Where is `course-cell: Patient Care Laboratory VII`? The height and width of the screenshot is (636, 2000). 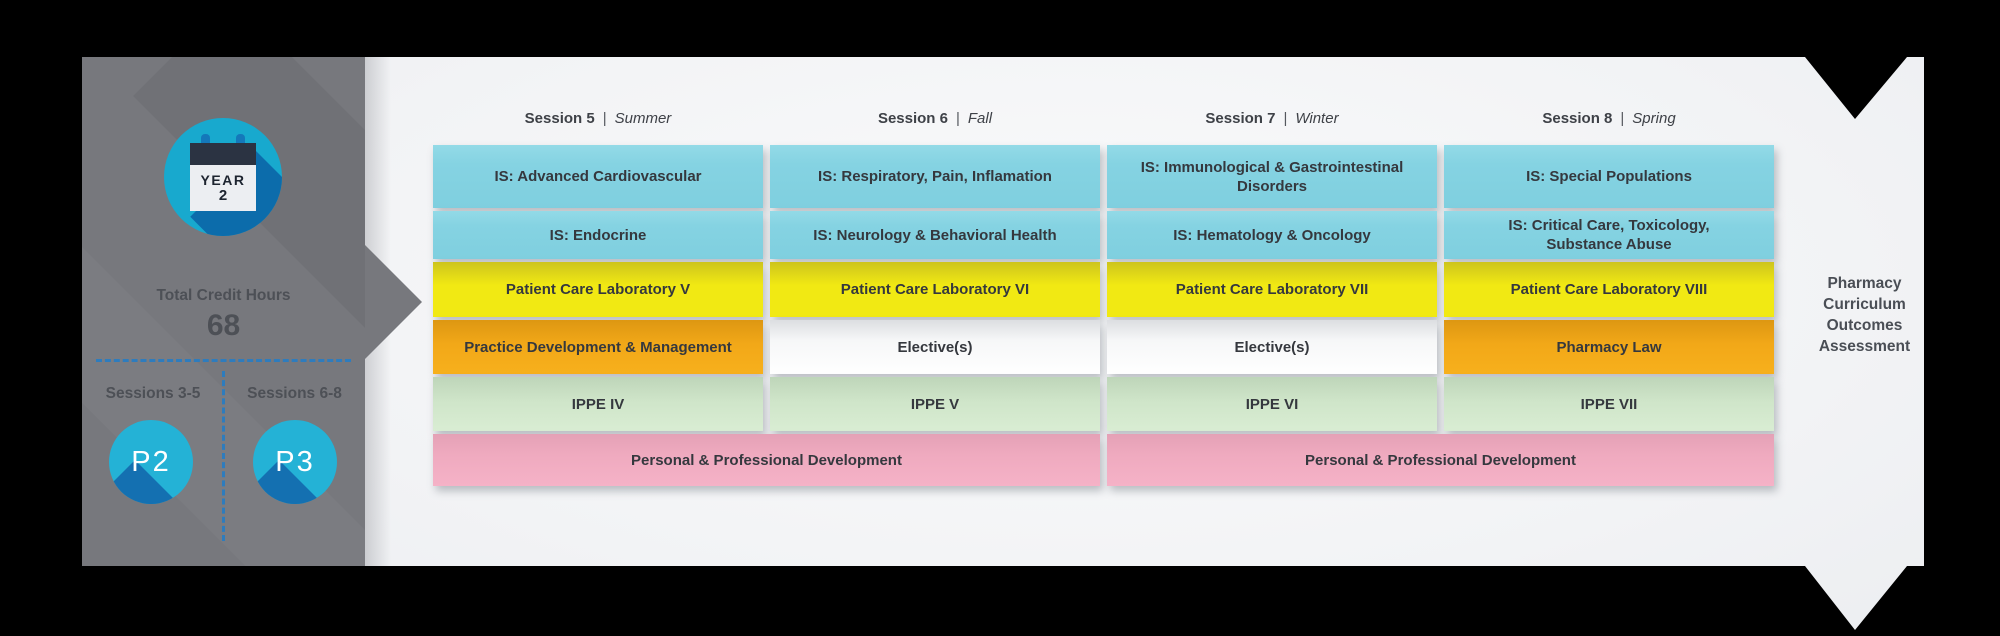 course-cell: Patient Care Laboratory VII is located at coordinates (1272, 289).